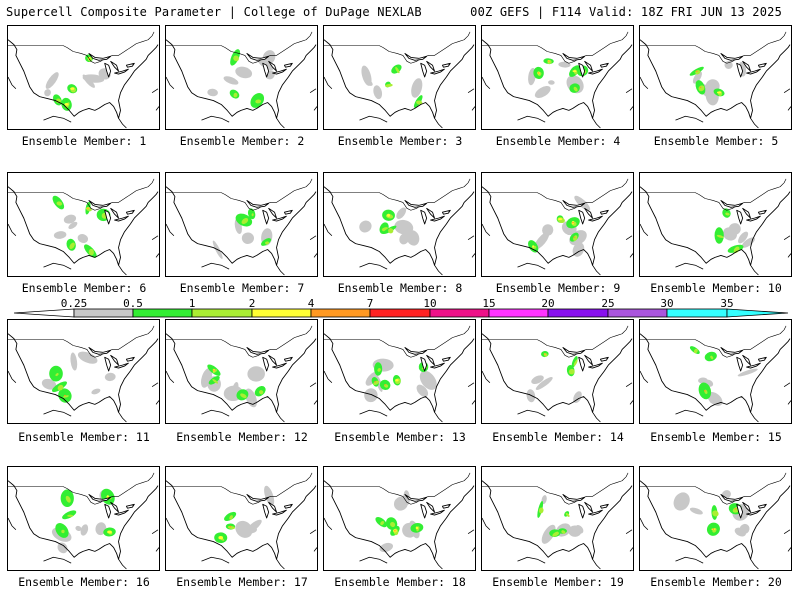 Image resolution: width=800 pixels, height=600 pixels. I want to click on colorbar-tick-label: 0.5, so click(133, 303).